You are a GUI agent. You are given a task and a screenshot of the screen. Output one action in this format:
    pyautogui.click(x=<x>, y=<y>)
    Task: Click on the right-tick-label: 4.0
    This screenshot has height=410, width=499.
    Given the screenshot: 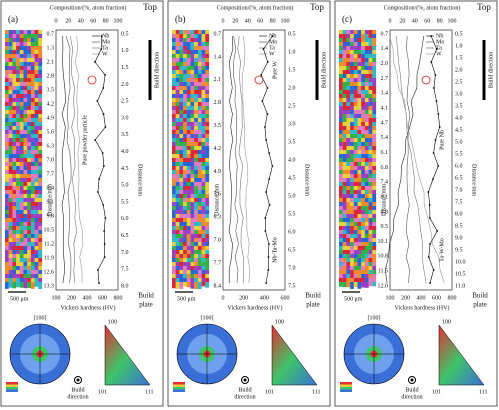 What is the action you would take?
    pyautogui.click(x=459, y=118)
    